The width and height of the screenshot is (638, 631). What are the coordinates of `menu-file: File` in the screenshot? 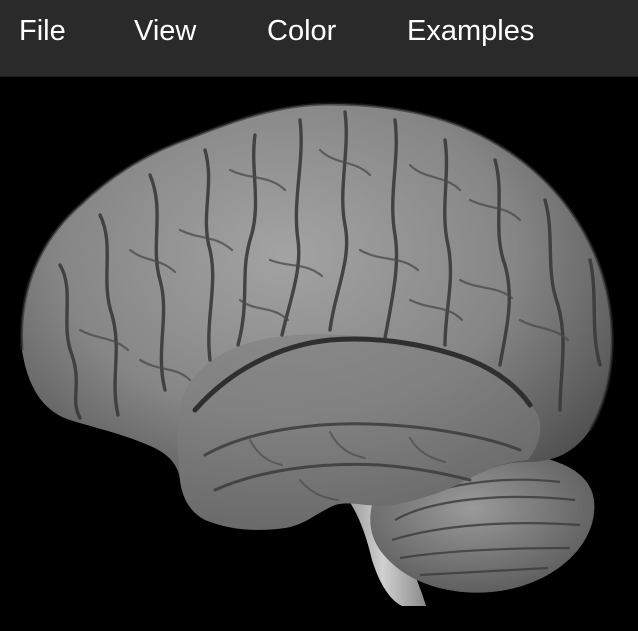 It's located at (42, 31).